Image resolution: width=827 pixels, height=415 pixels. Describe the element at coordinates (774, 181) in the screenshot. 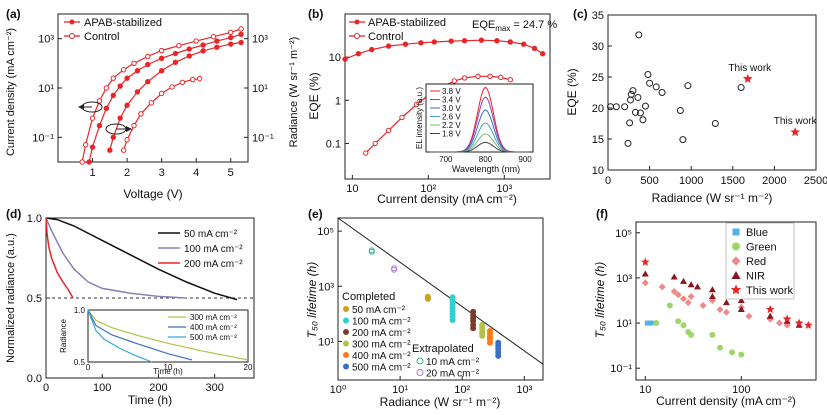

I see `x-tick-label: 2000` at that location.